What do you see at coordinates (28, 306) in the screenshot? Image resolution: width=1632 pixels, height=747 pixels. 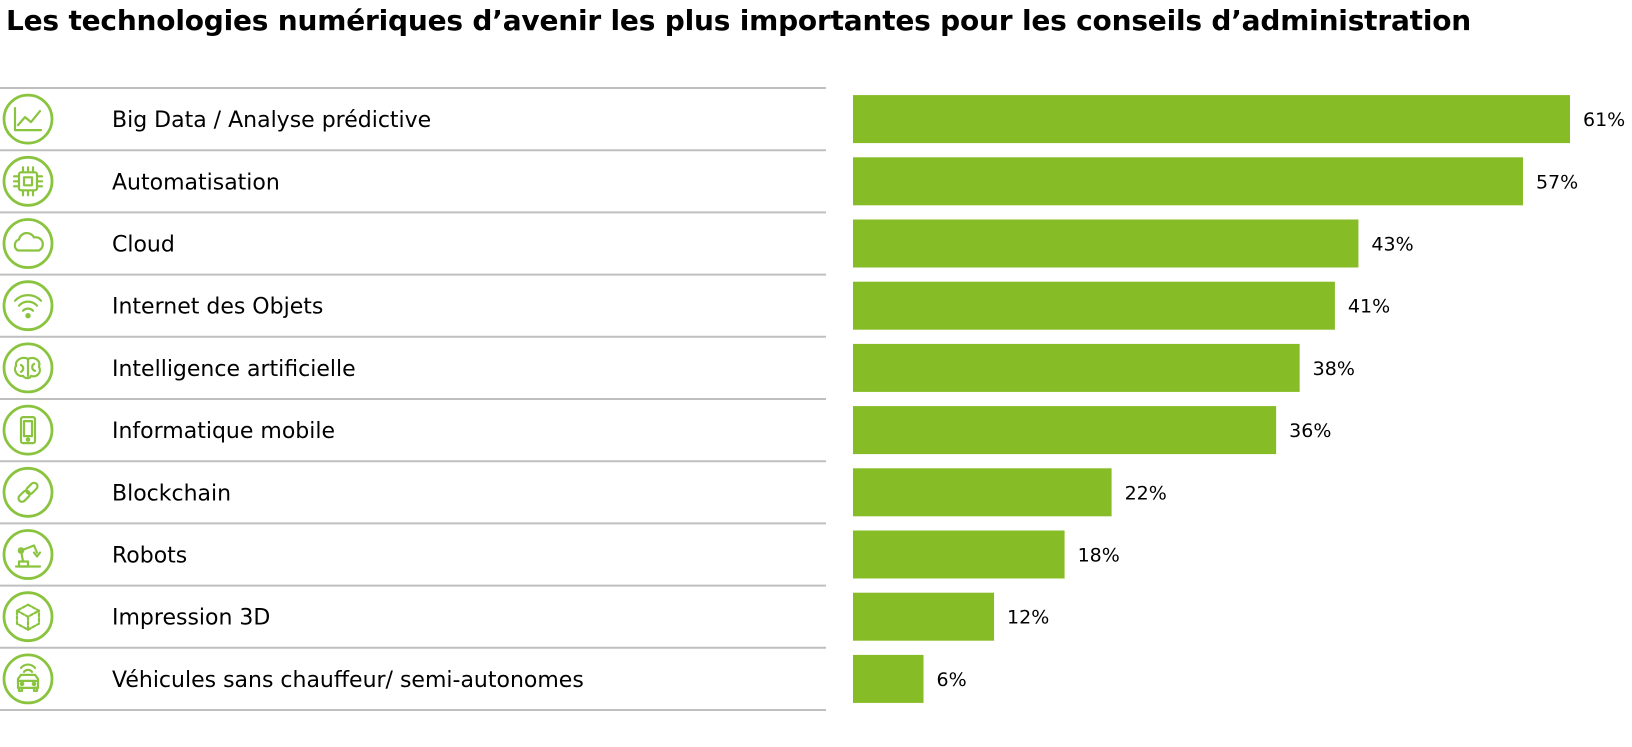 I see `wifi-icon` at bounding box center [28, 306].